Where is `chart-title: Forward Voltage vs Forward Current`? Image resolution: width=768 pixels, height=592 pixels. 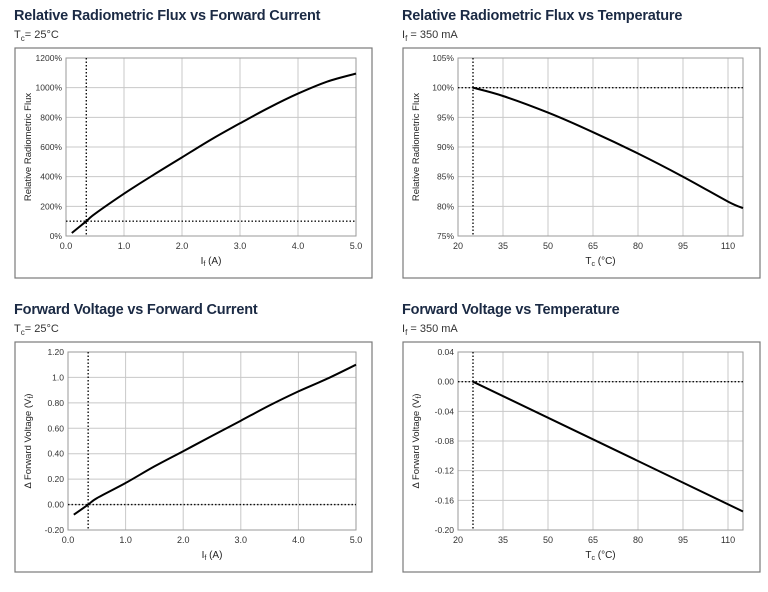 chart-title: Forward Voltage vs Forward Current is located at coordinates (136, 310).